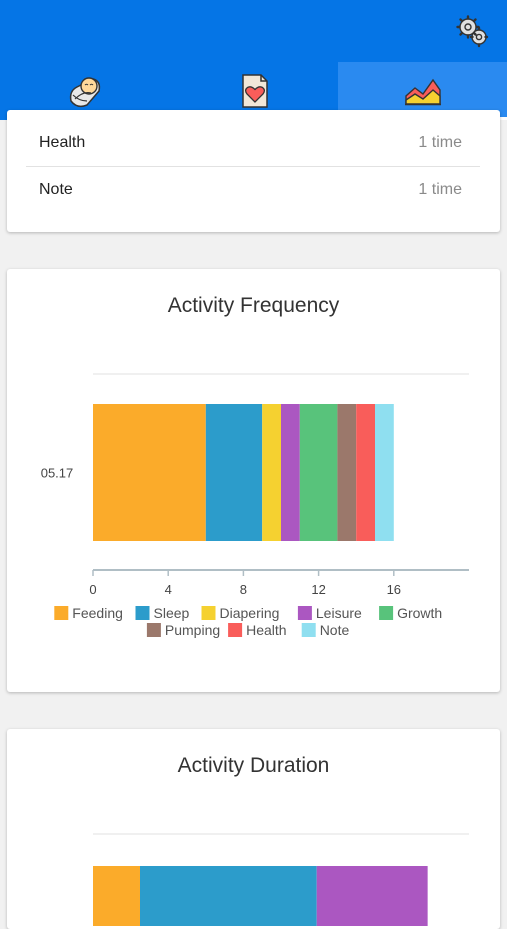  I want to click on summary-card, so click(253, 171).